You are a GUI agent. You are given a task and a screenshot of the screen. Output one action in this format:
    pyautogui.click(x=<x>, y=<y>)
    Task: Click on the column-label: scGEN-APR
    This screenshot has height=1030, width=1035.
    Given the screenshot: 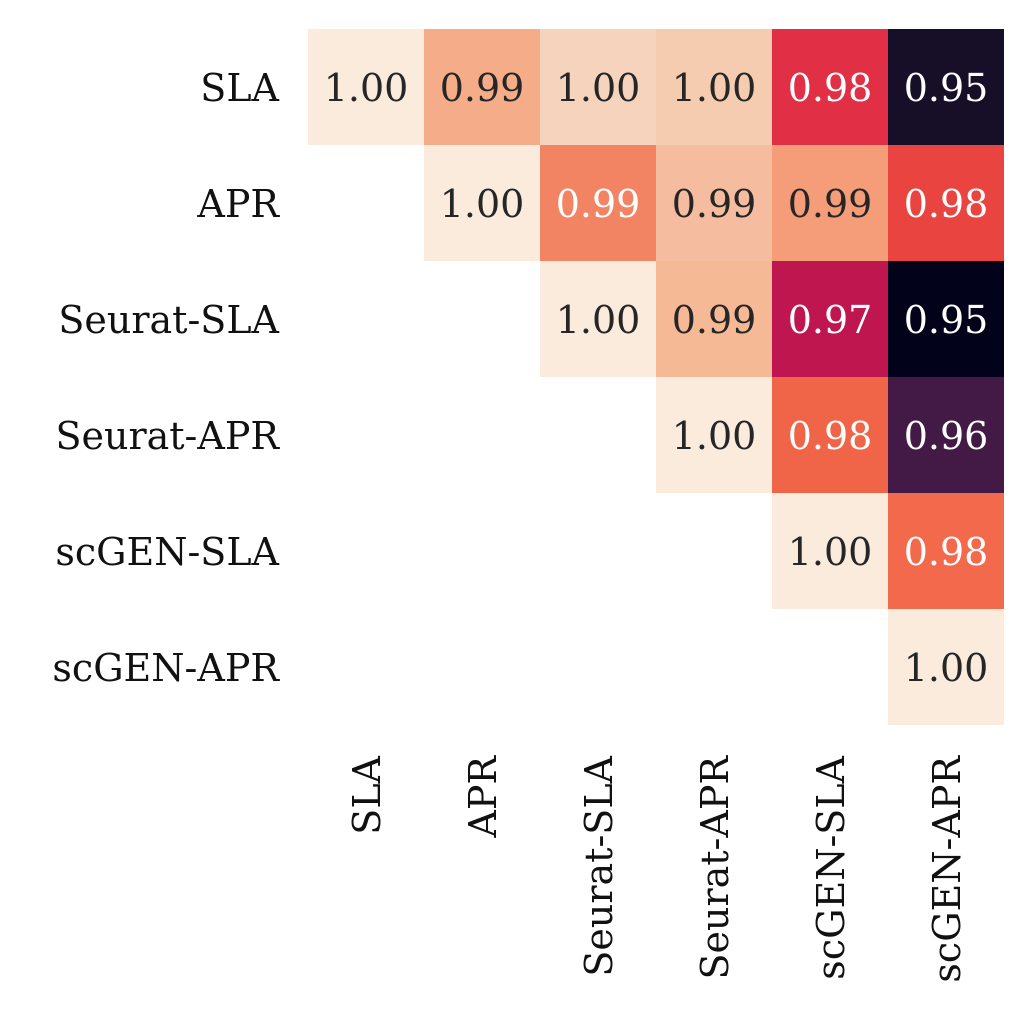 What is the action you would take?
    pyautogui.click(x=947, y=869)
    